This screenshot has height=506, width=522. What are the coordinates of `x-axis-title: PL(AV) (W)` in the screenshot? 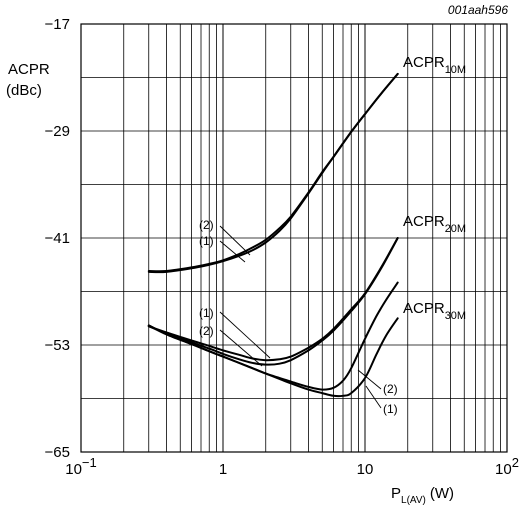 It's located at (422, 495).